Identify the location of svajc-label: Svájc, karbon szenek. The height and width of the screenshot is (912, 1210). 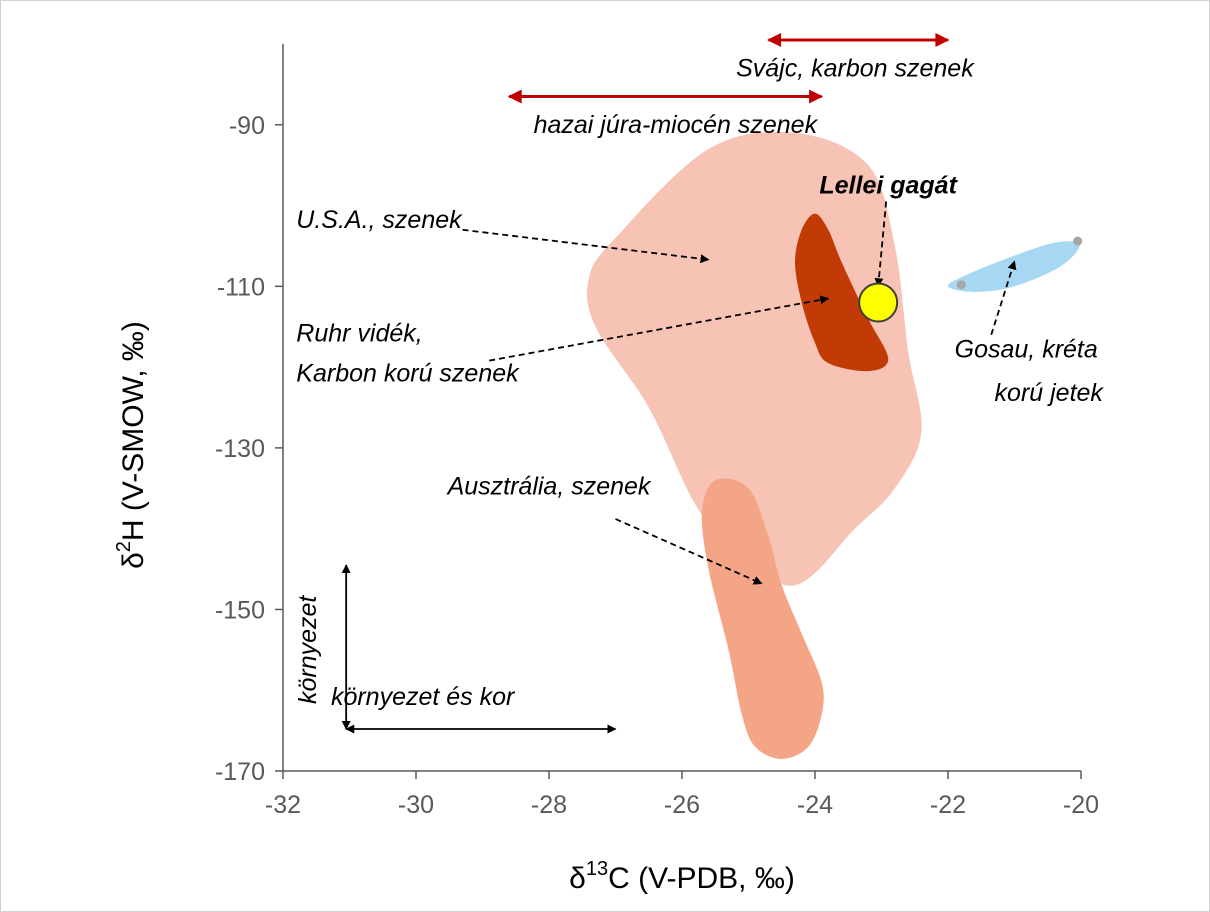
(855, 68).